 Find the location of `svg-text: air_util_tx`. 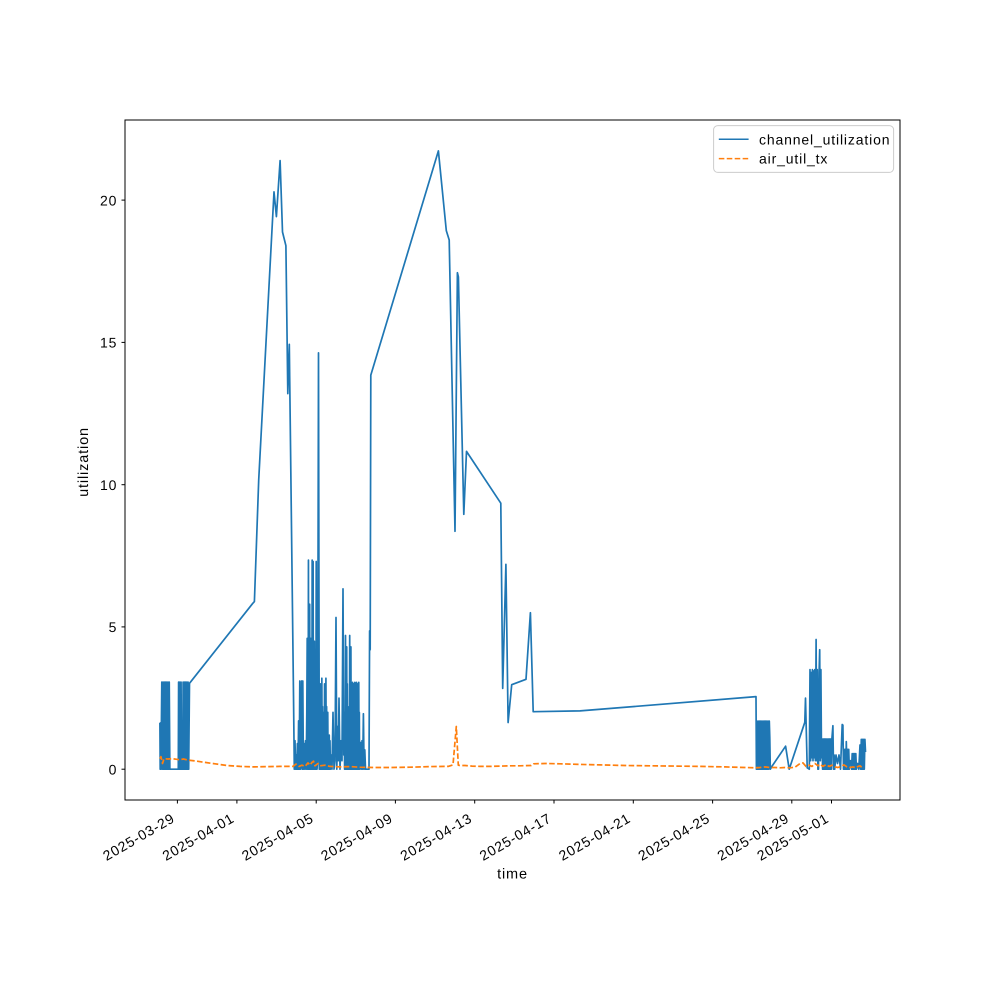

svg-text: air_util_tx is located at coordinates (793, 159).